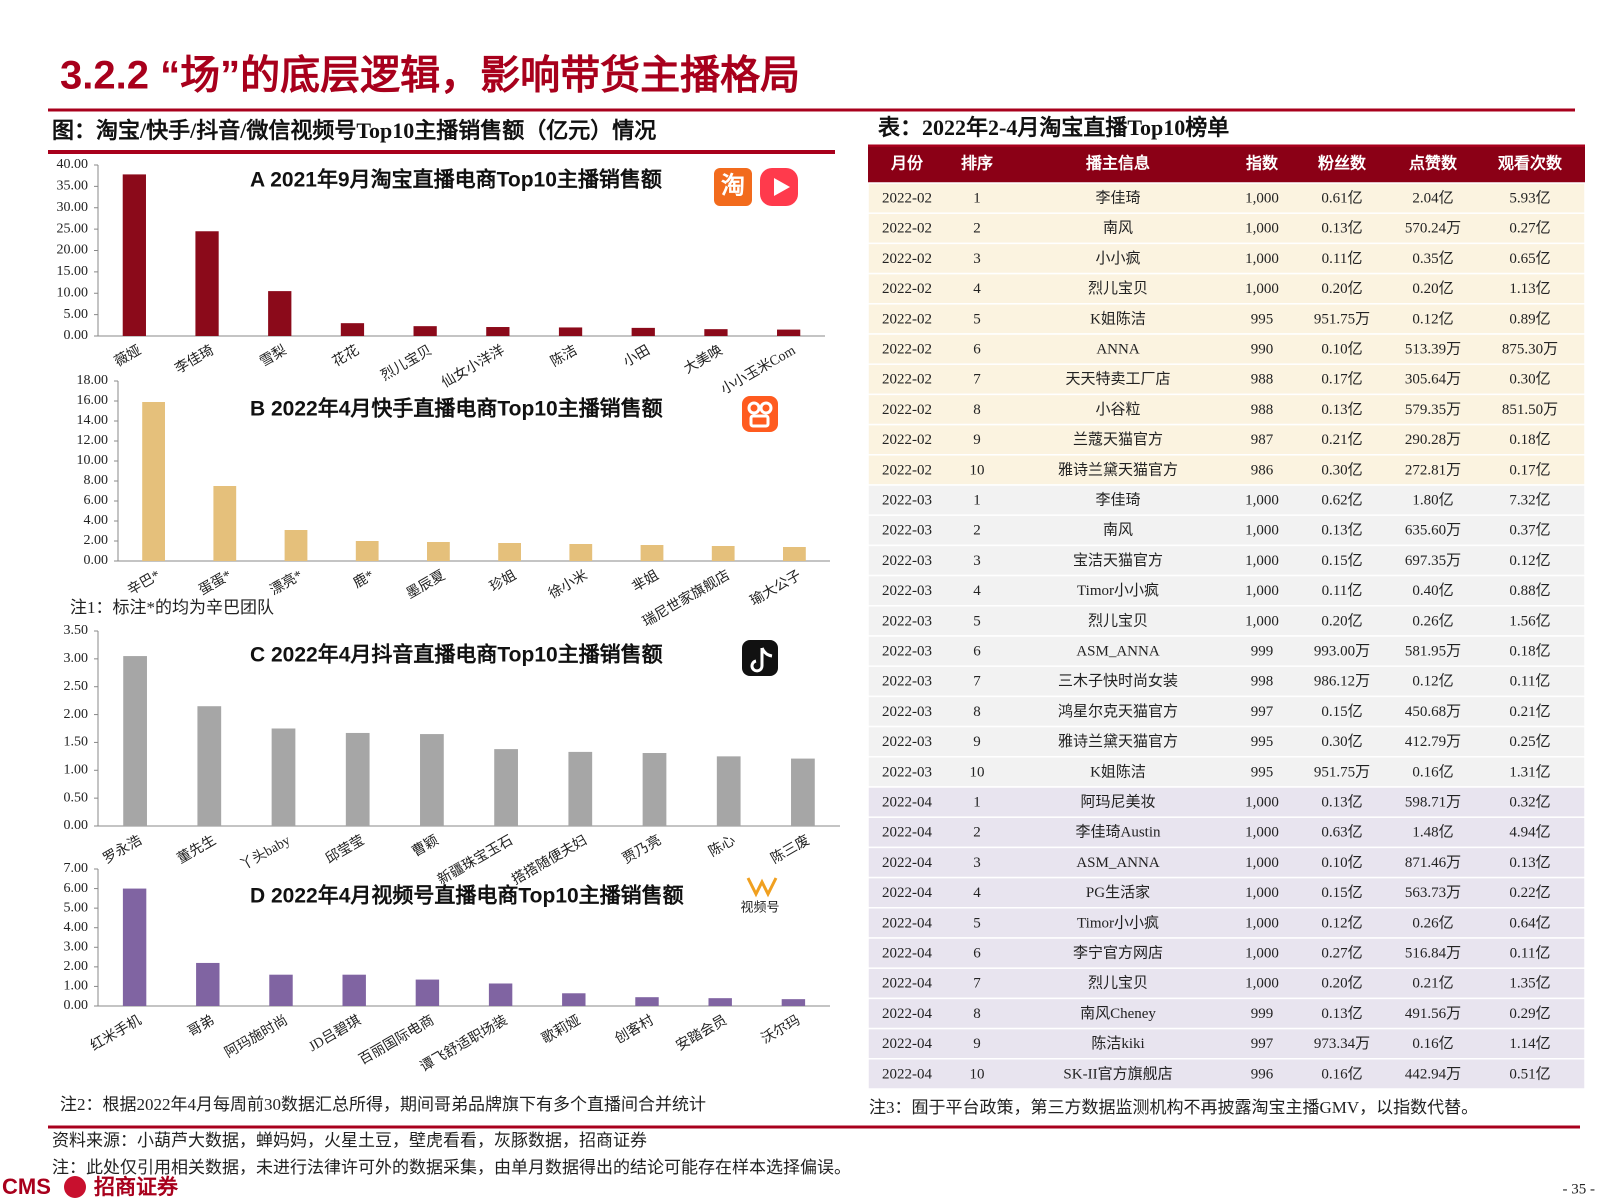 This screenshot has height=1200, width=1600. I want to click on y-tick-label: 7.00, so click(76, 868).